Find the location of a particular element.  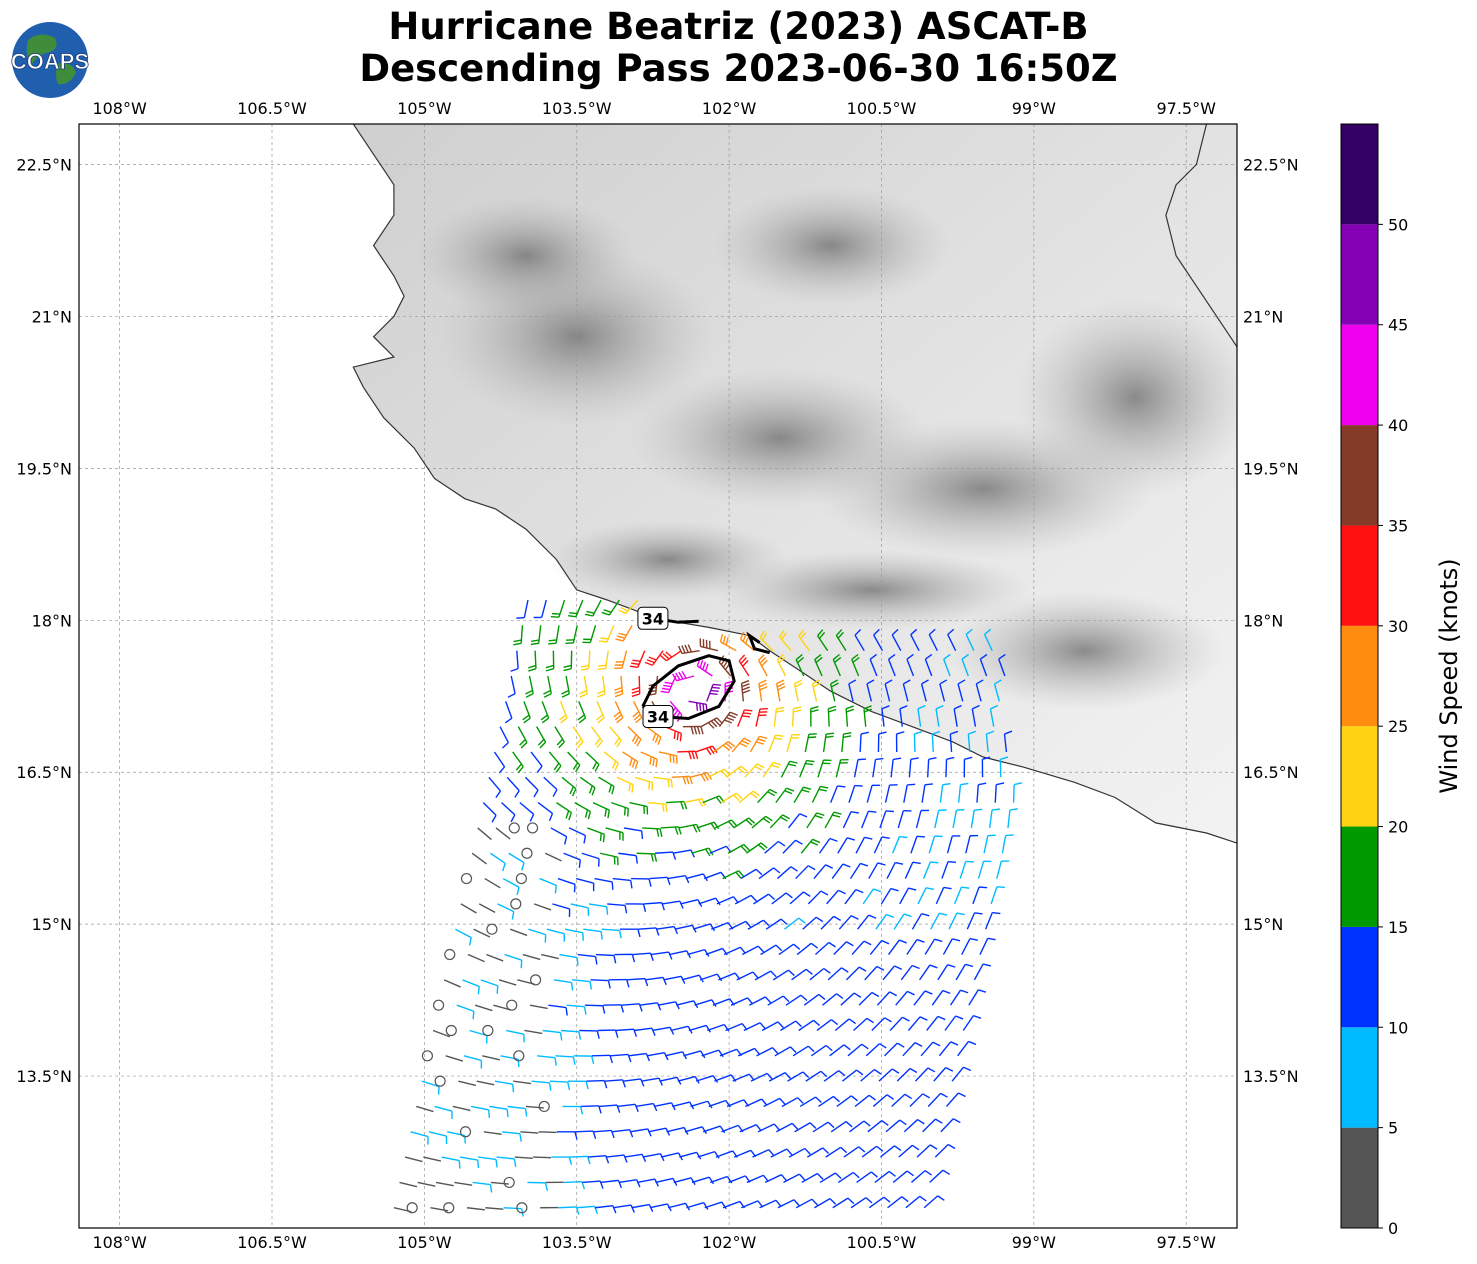

wind-contours: 34 34 is located at coordinates (703, 667).